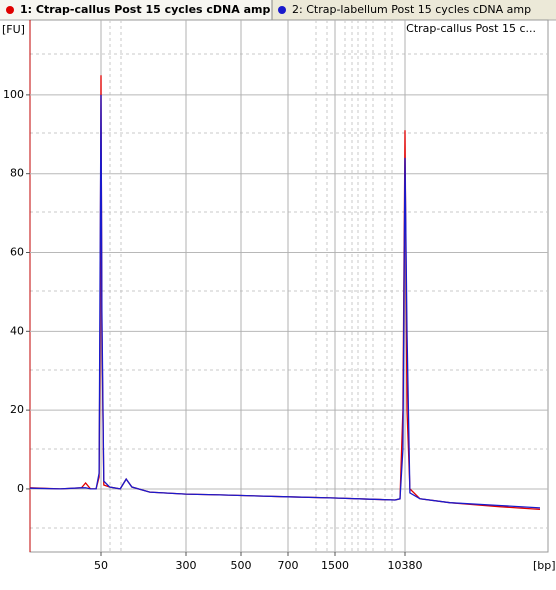 The height and width of the screenshot is (590, 556). I want to click on y-tick-label: 40, so click(17, 330).